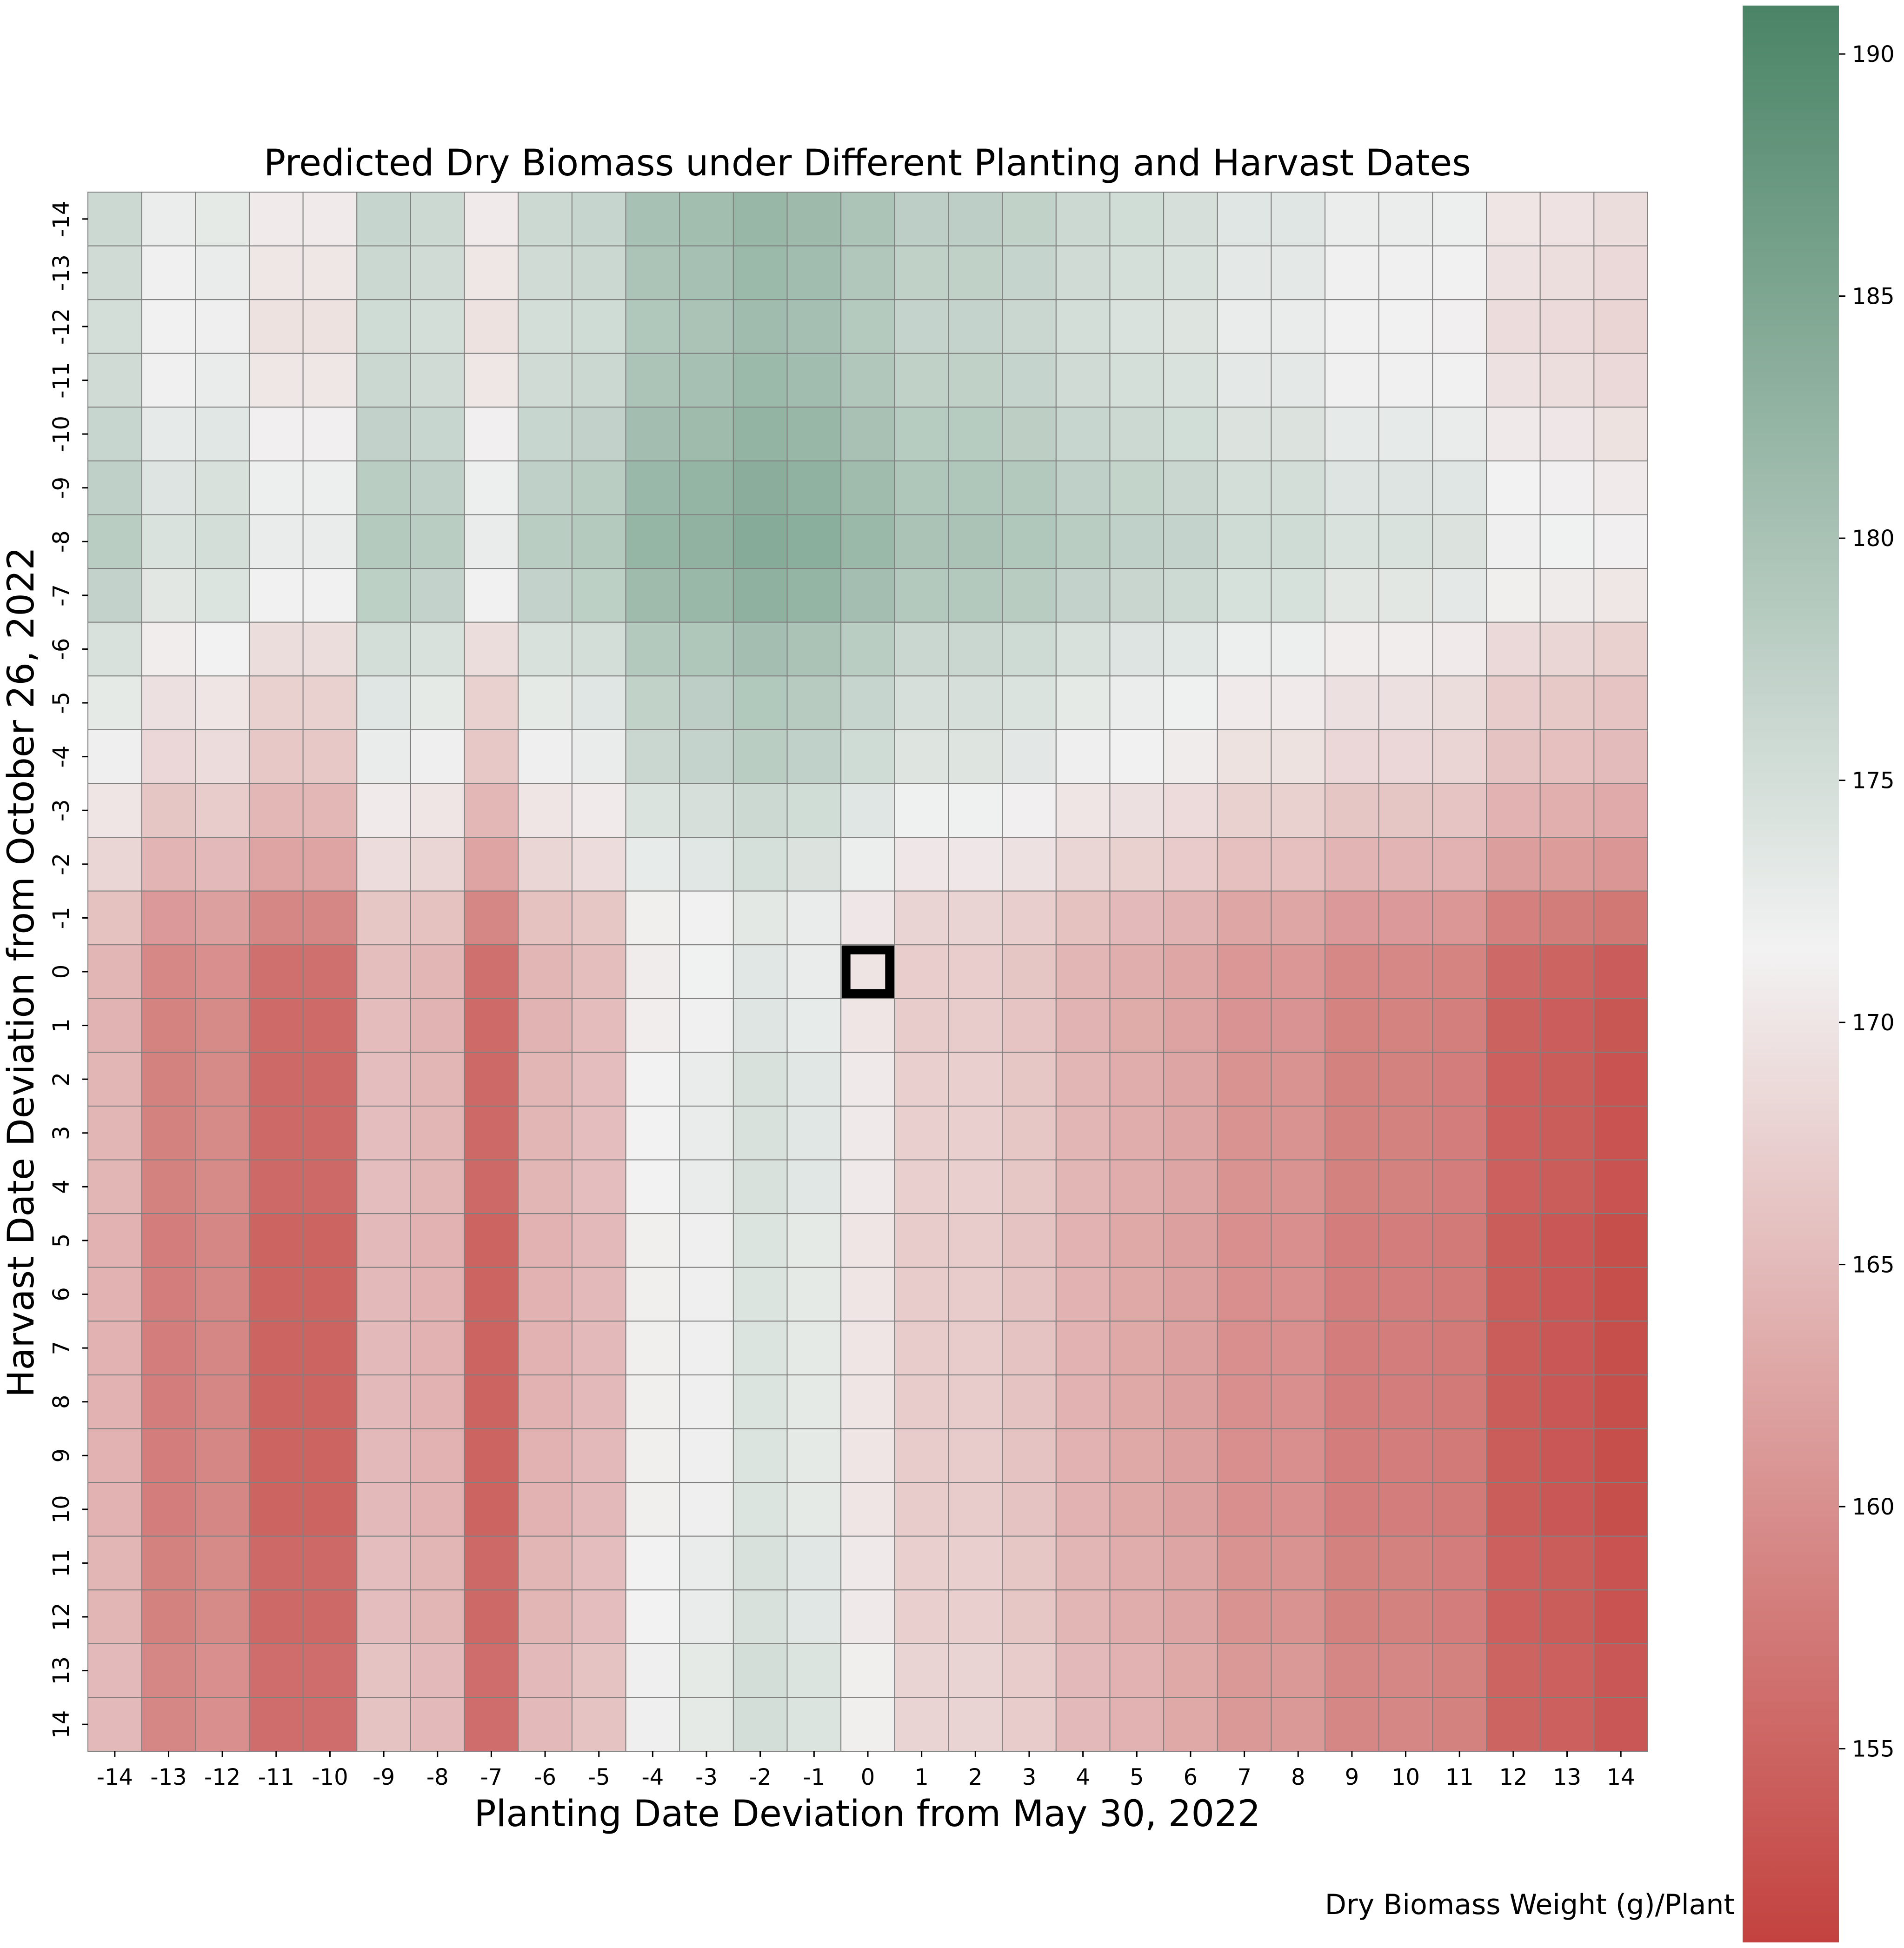  What do you see at coordinates (383, 219) in the screenshot?
I see `heatmap-cell--9_-14` at bounding box center [383, 219].